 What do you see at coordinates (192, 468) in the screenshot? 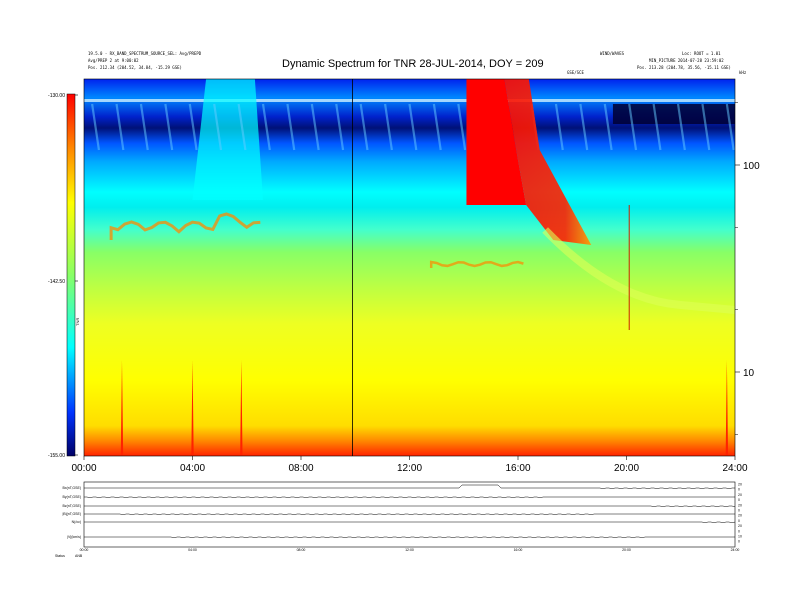
I see `x-tick-label: 04:00` at bounding box center [192, 468].